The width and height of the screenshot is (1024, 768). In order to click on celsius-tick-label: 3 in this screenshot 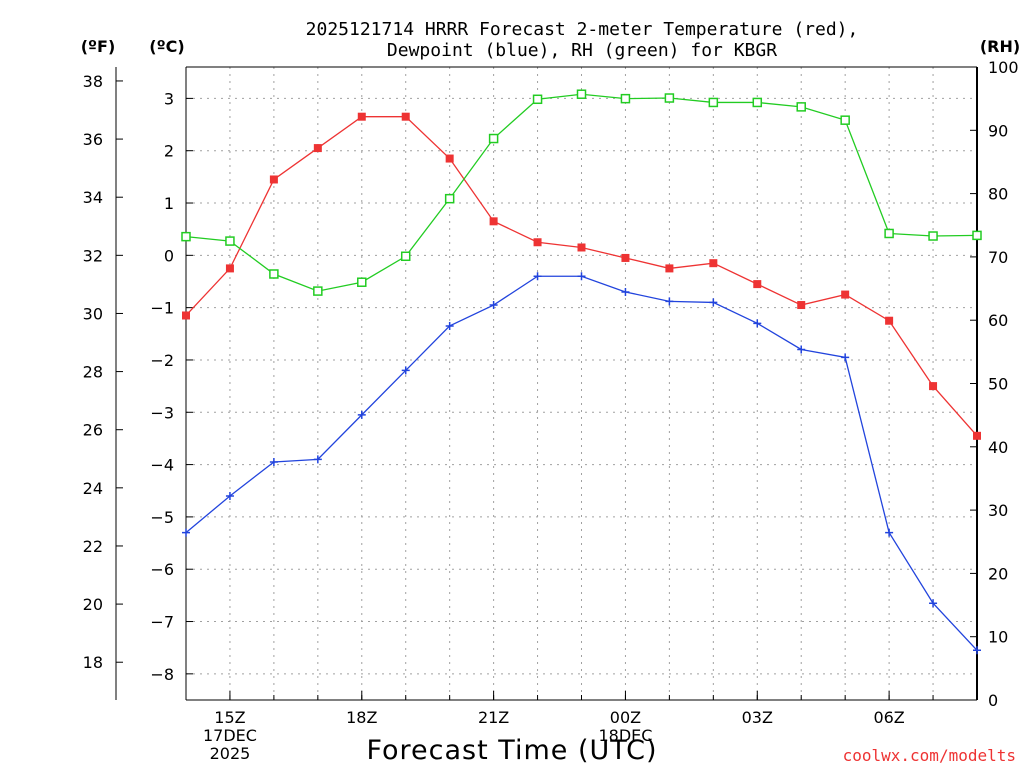, I will do `click(169, 98)`.